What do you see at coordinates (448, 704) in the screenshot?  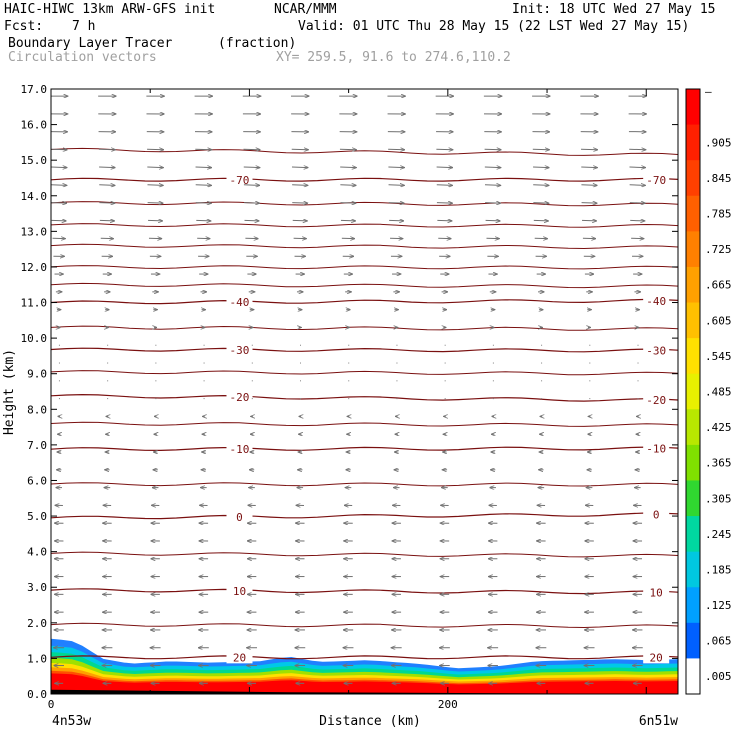 I see `x-tick-label: 200` at bounding box center [448, 704].